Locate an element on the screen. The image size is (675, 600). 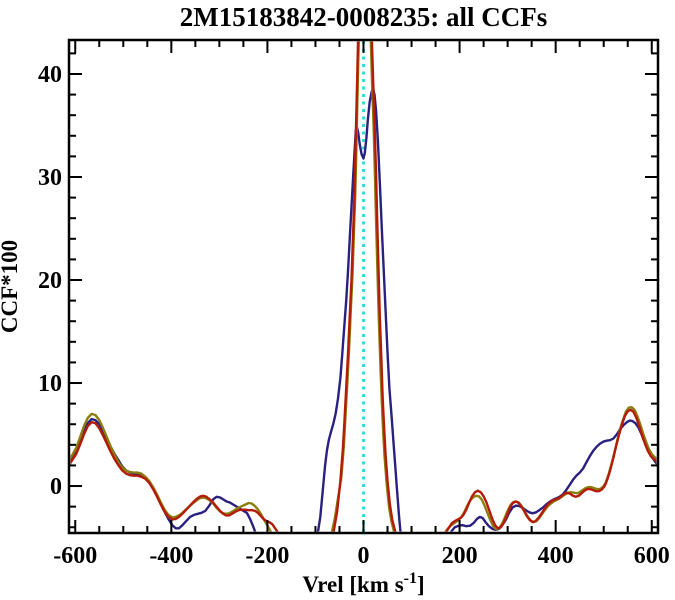
plot-title: 2M15183842-0008235: all CCFs is located at coordinates (363, 17).